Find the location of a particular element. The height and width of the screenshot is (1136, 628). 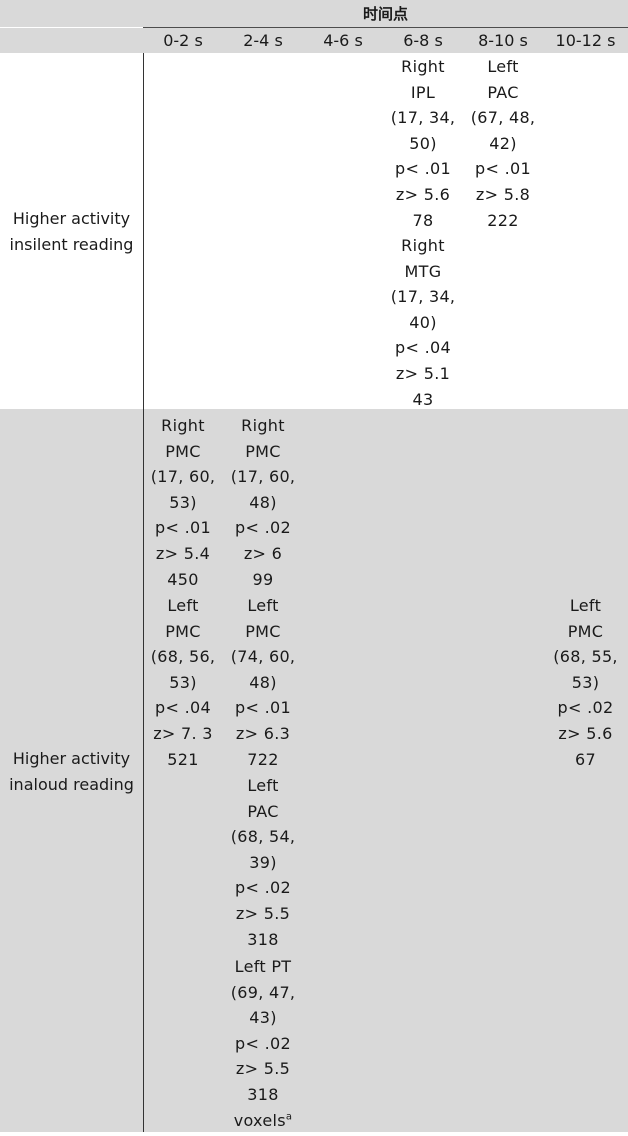

coordinates: (74, 60, is located at coordinates (263, 657).